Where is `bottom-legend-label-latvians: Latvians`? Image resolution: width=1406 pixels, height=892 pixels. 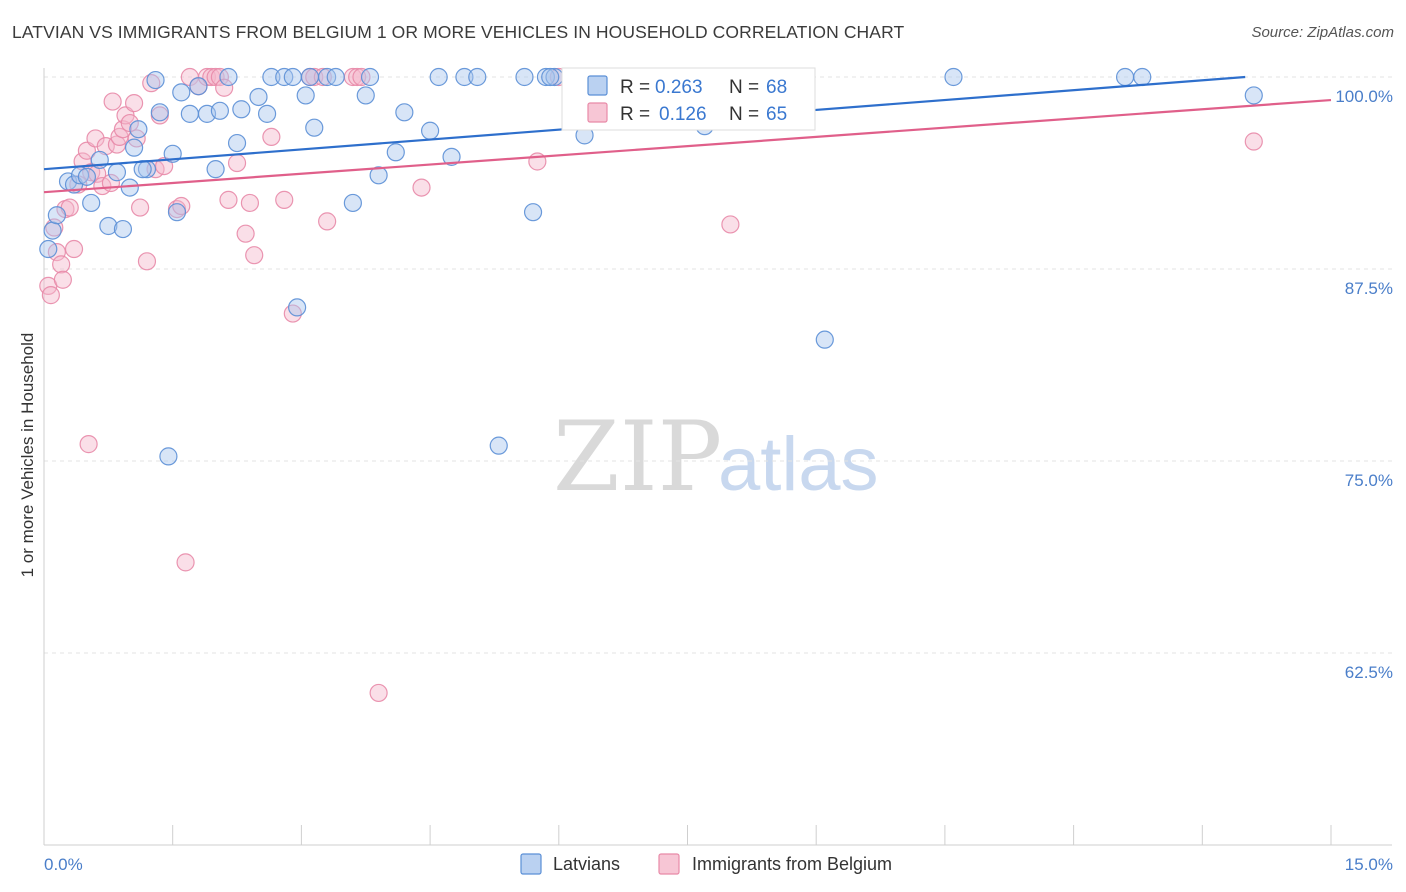
bottom-legend-label-latvians: Latvians is located at coordinates (586, 864).